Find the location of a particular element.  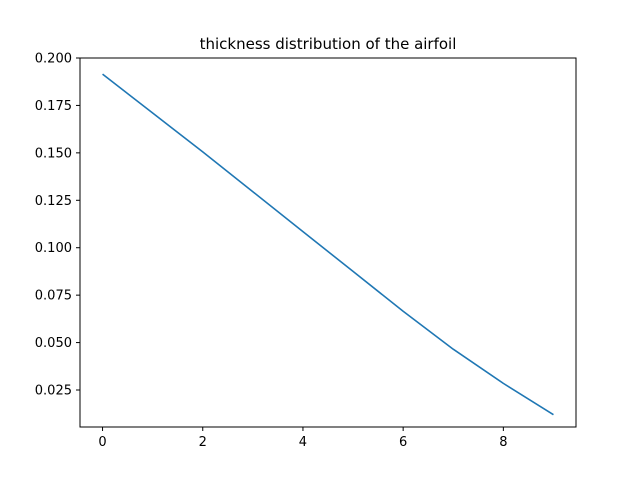

y-tick-label: 0.025 is located at coordinates (53, 391).